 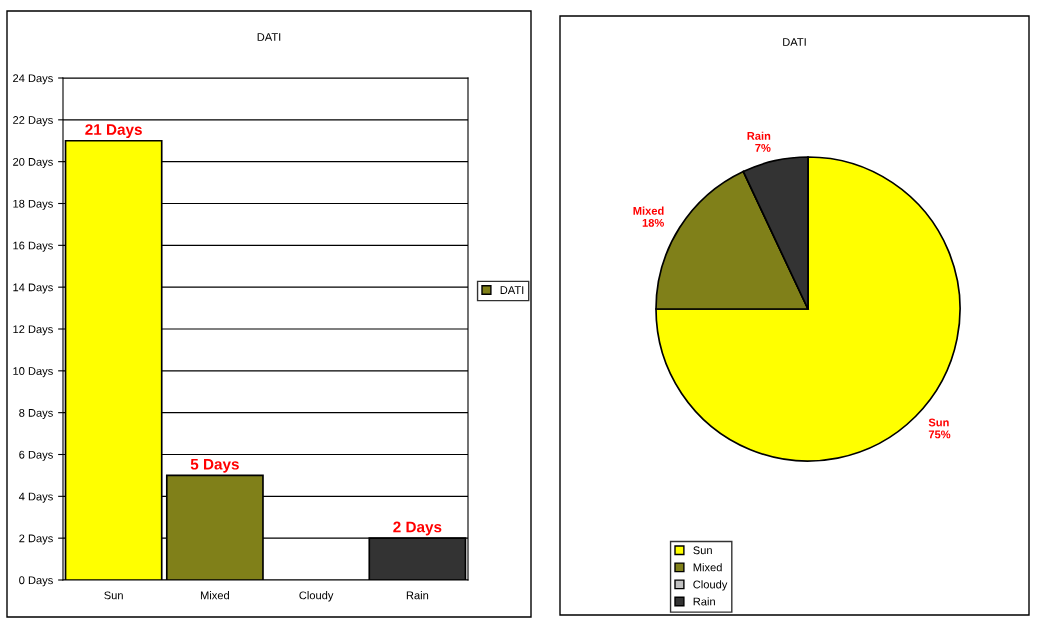 What do you see at coordinates (512, 290) in the screenshot?
I see `legend-label: DATI` at bounding box center [512, 290].